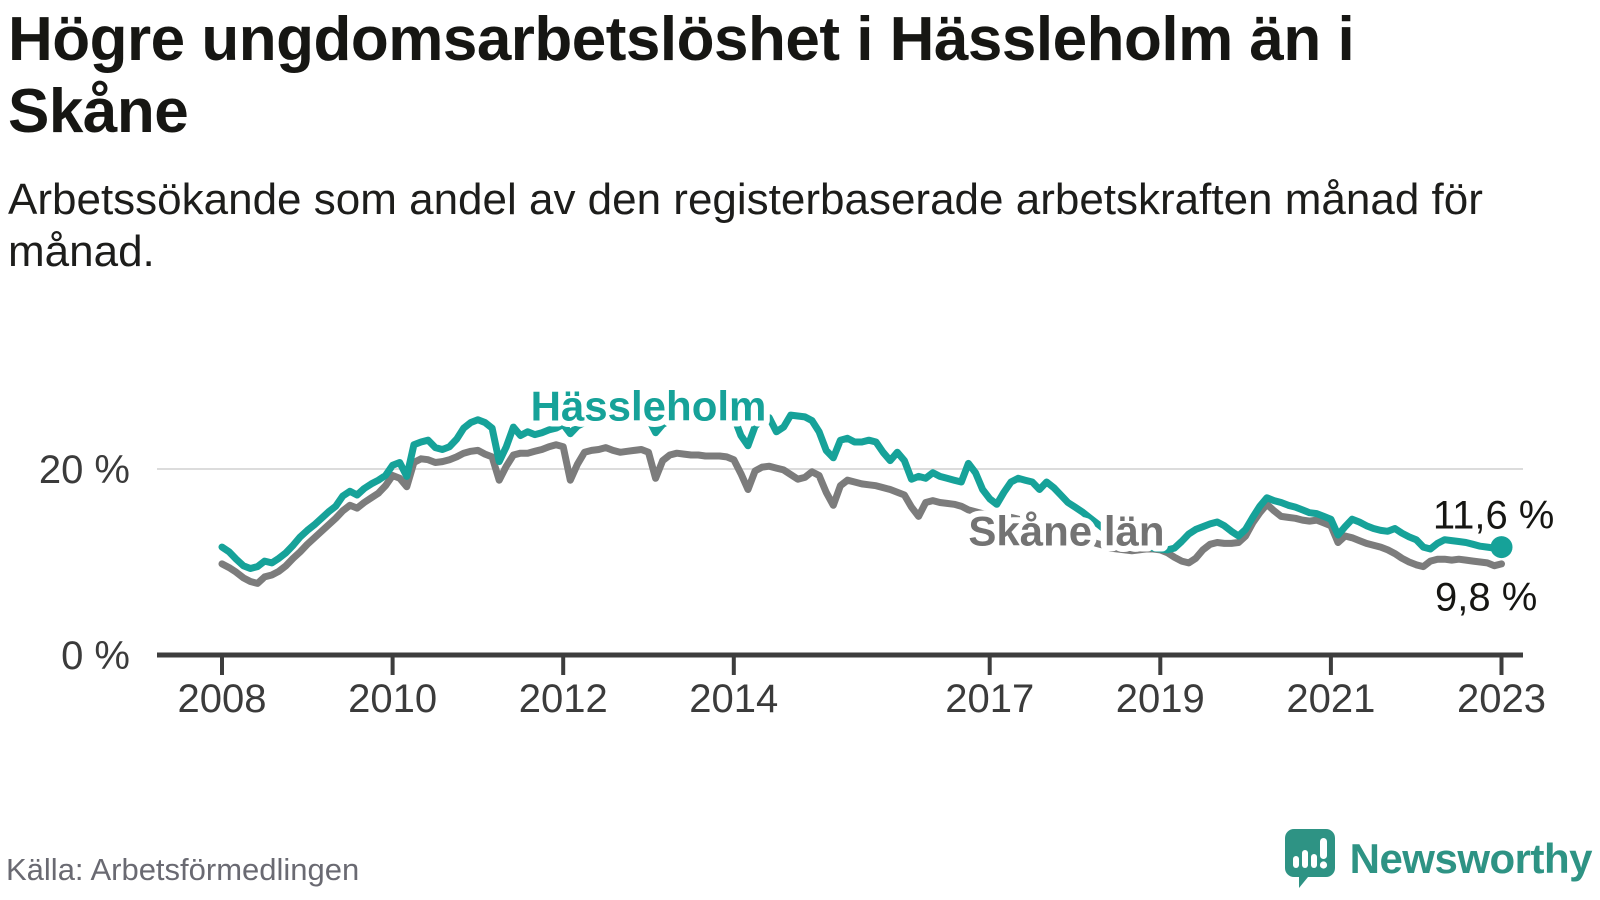  Describe the element at coordinates (1330, 698) in the screenshot. I see `x-tick-label-2021: 2021` at that location.